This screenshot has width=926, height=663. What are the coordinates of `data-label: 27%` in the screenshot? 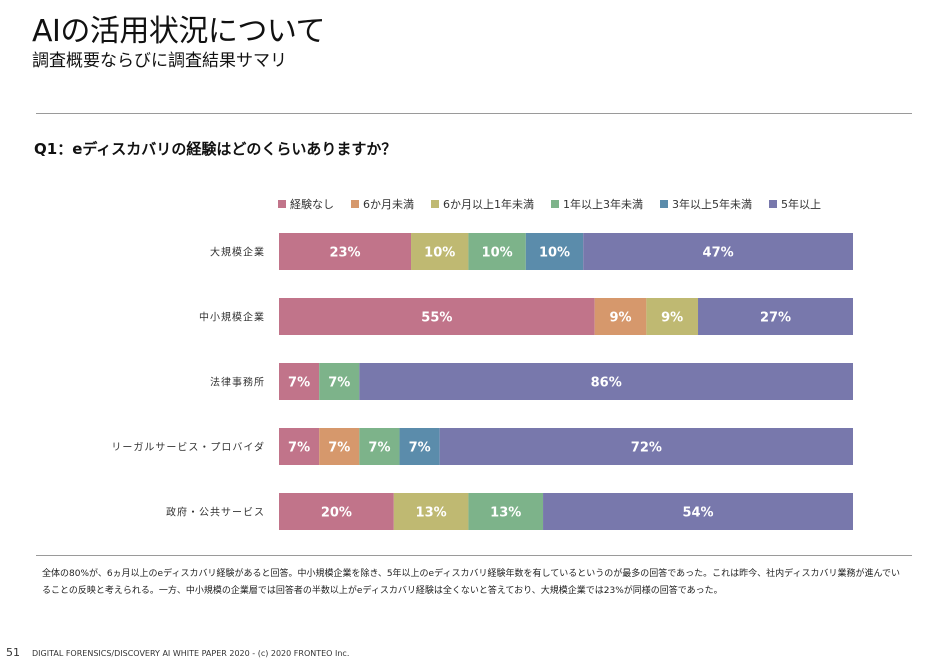 It's located at (775, 318).